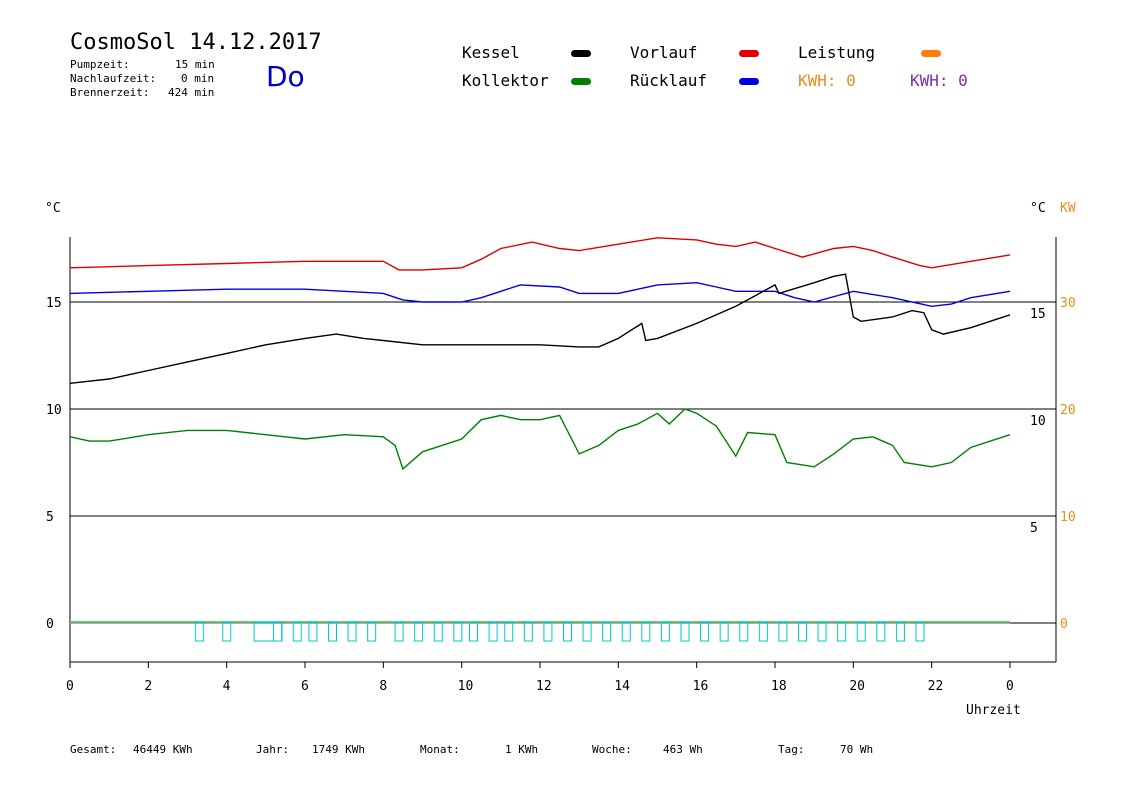  I want to click on y-tick-left: 15, so click(54, 303).